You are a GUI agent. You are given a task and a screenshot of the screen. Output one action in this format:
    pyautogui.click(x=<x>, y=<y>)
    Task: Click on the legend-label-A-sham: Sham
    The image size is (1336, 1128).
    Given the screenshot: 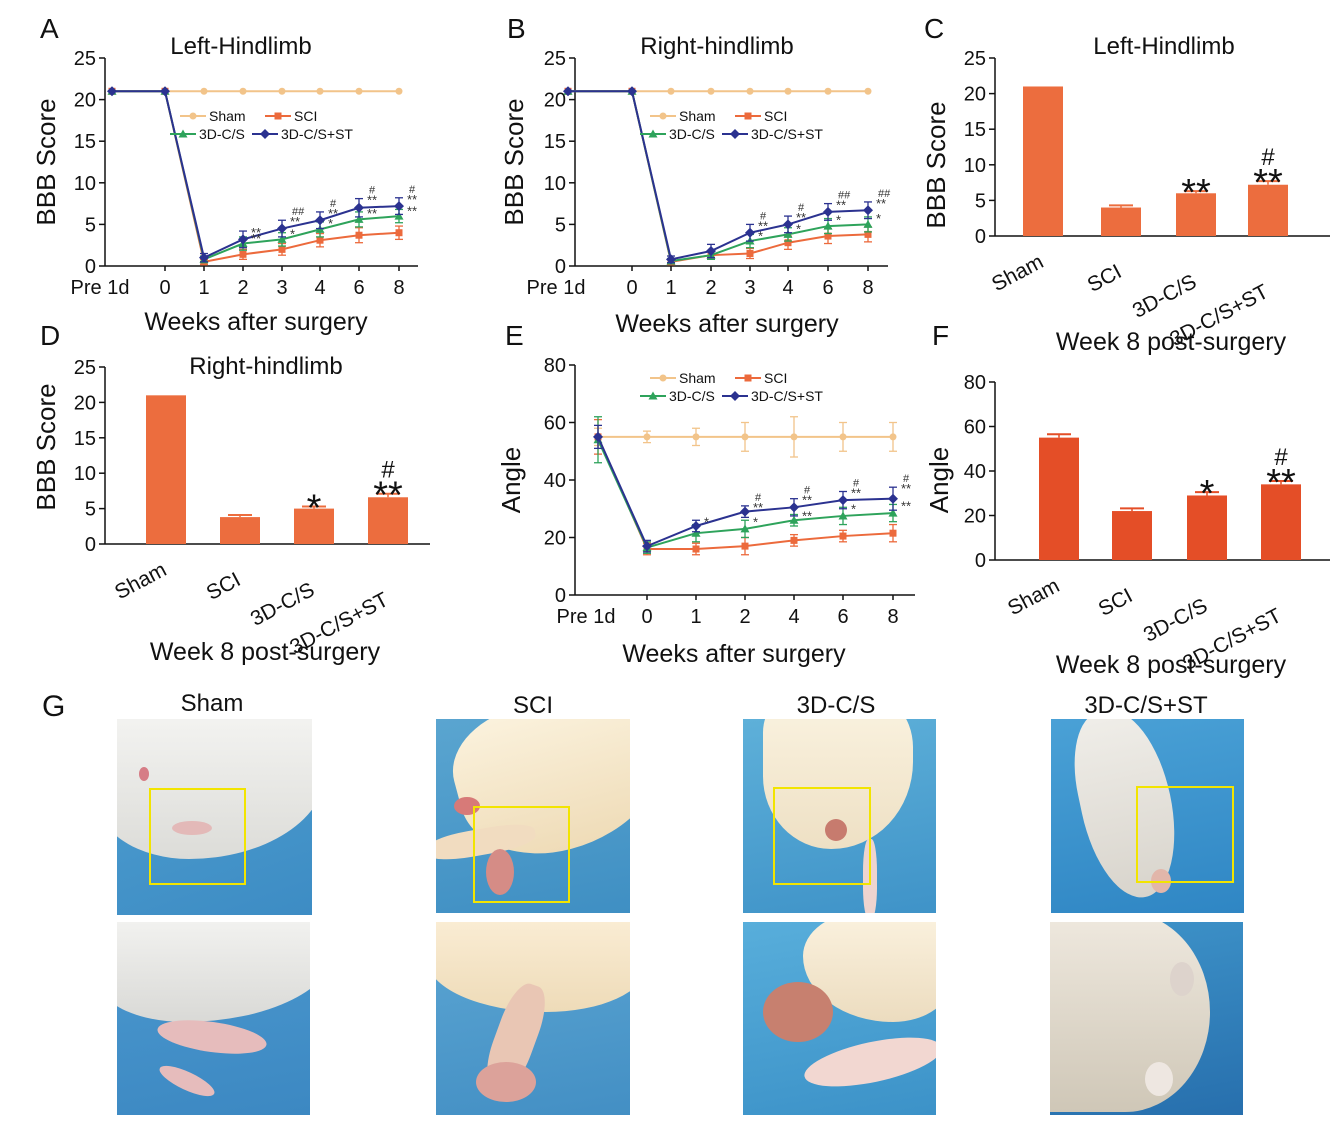 What is the action you would take?
    pyautogui.click(x=227, y=116)
    